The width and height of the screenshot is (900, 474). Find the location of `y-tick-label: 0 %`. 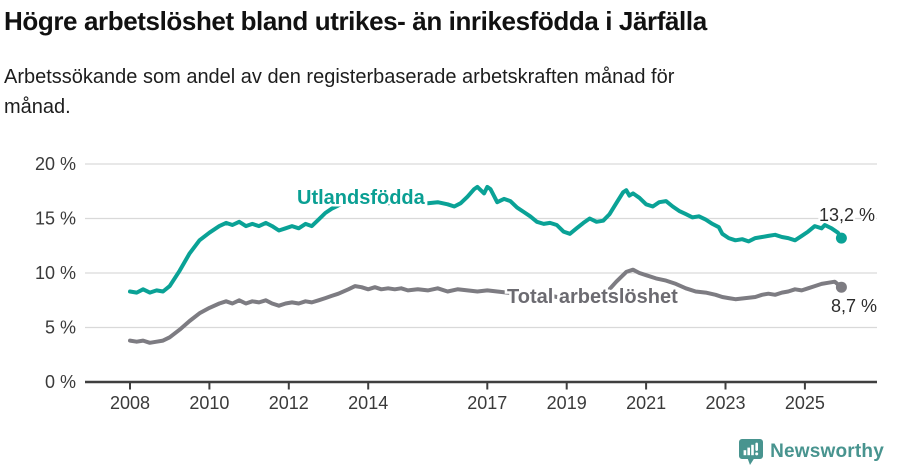

y-tick-label: 0 % is located at coordinates (60, 382).